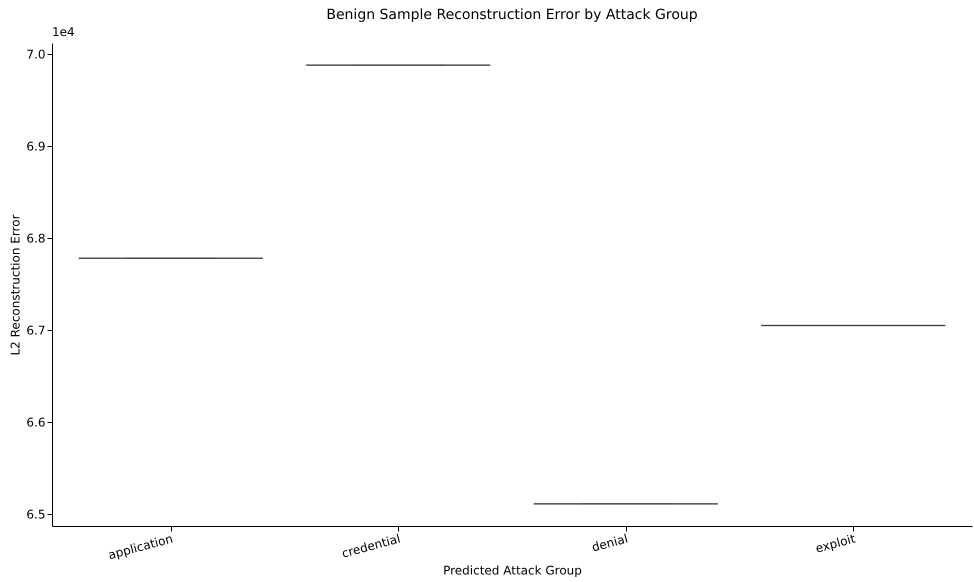  I want to click on y-tick-label: 6.5, so click(36, 515).